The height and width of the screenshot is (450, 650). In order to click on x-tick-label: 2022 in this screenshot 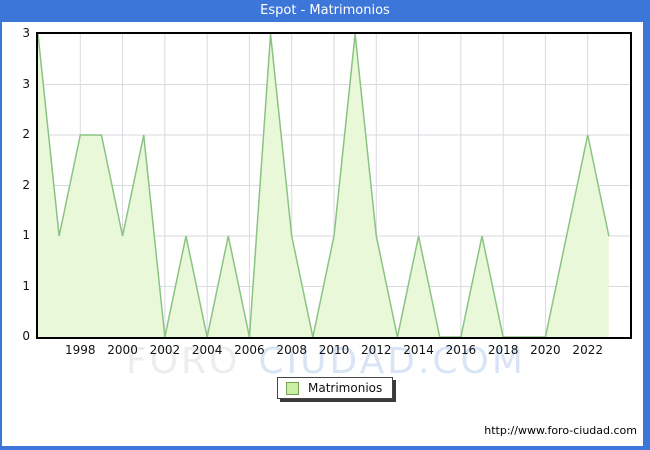, I will do `click(587, 350)`.